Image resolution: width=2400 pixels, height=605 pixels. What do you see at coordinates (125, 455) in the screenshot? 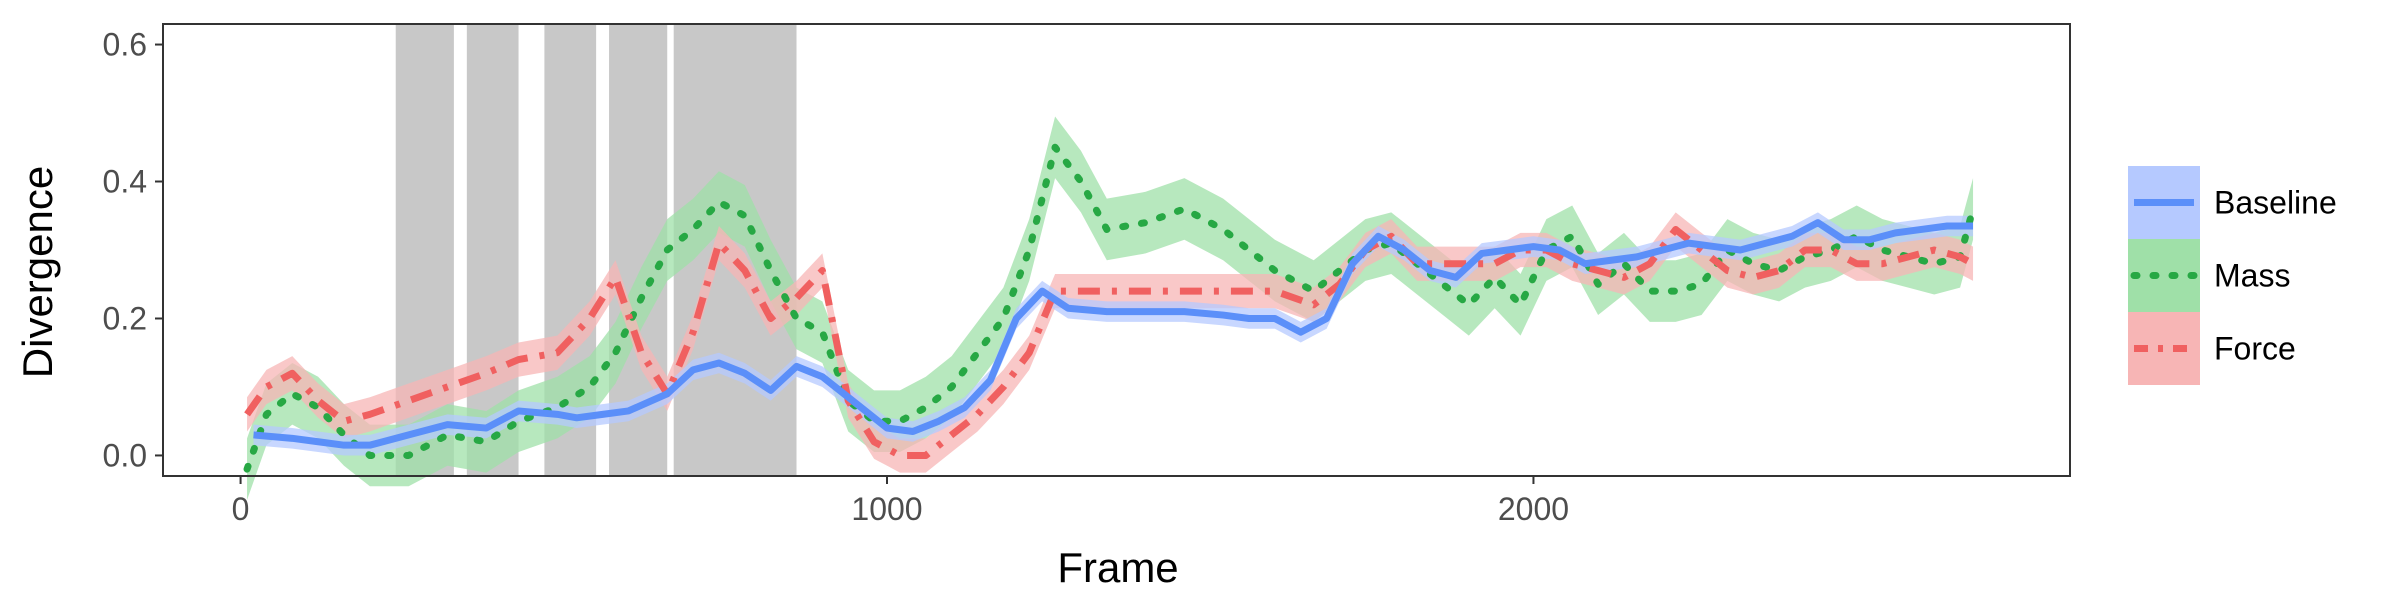
I see `y-tick-label: 0.0` at bounding box center [125, 455].